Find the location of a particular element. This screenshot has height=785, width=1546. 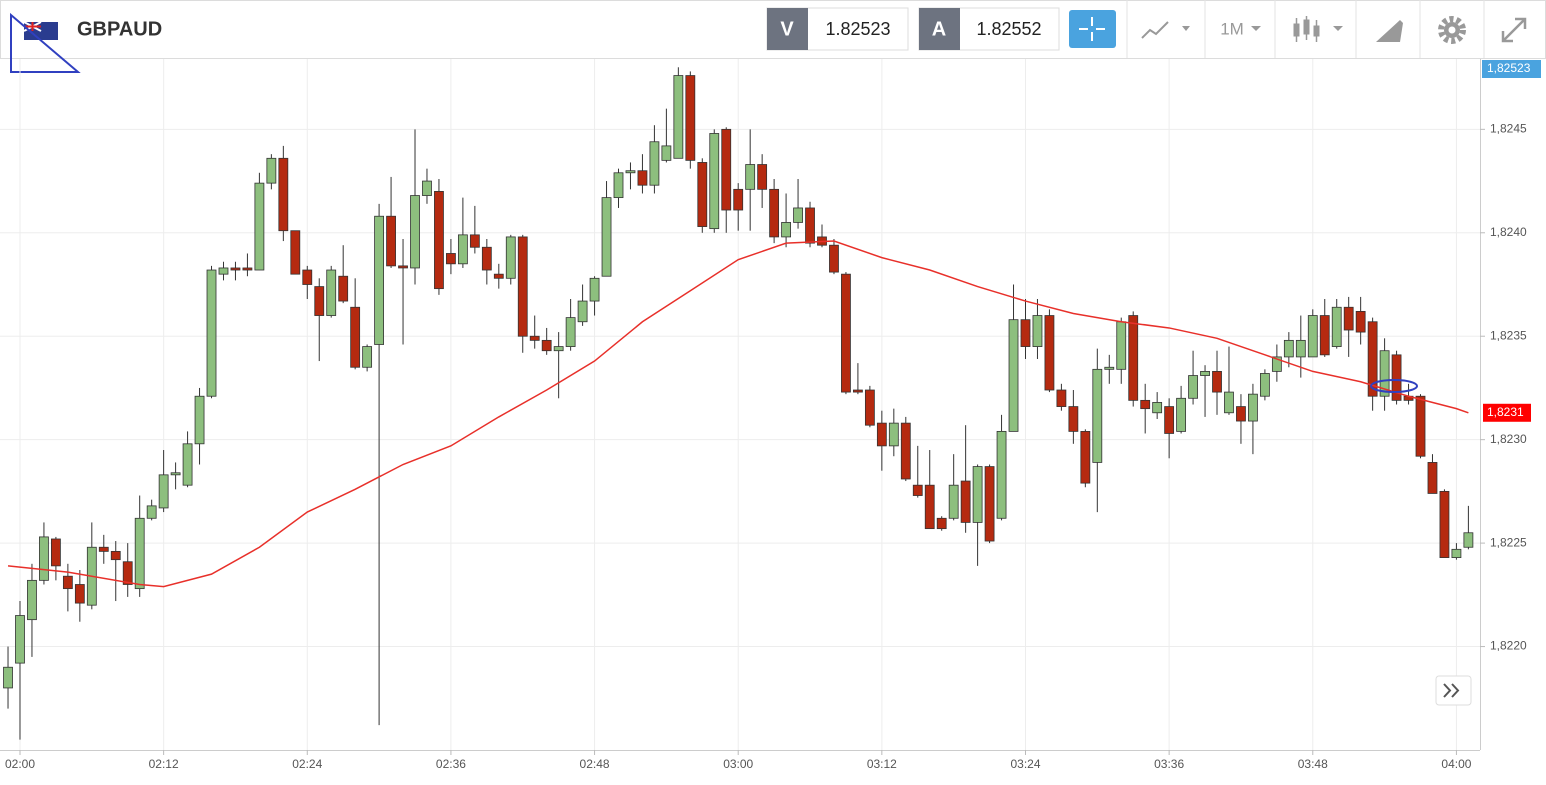

last-price-tag is located at coordinates (1511, 69).